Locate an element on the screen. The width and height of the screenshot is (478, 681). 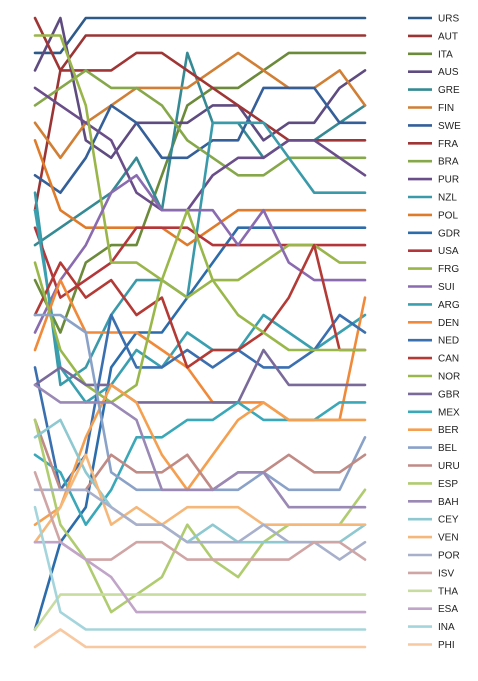
legend-item-nor: NOR is located at coordinates (434, 377).